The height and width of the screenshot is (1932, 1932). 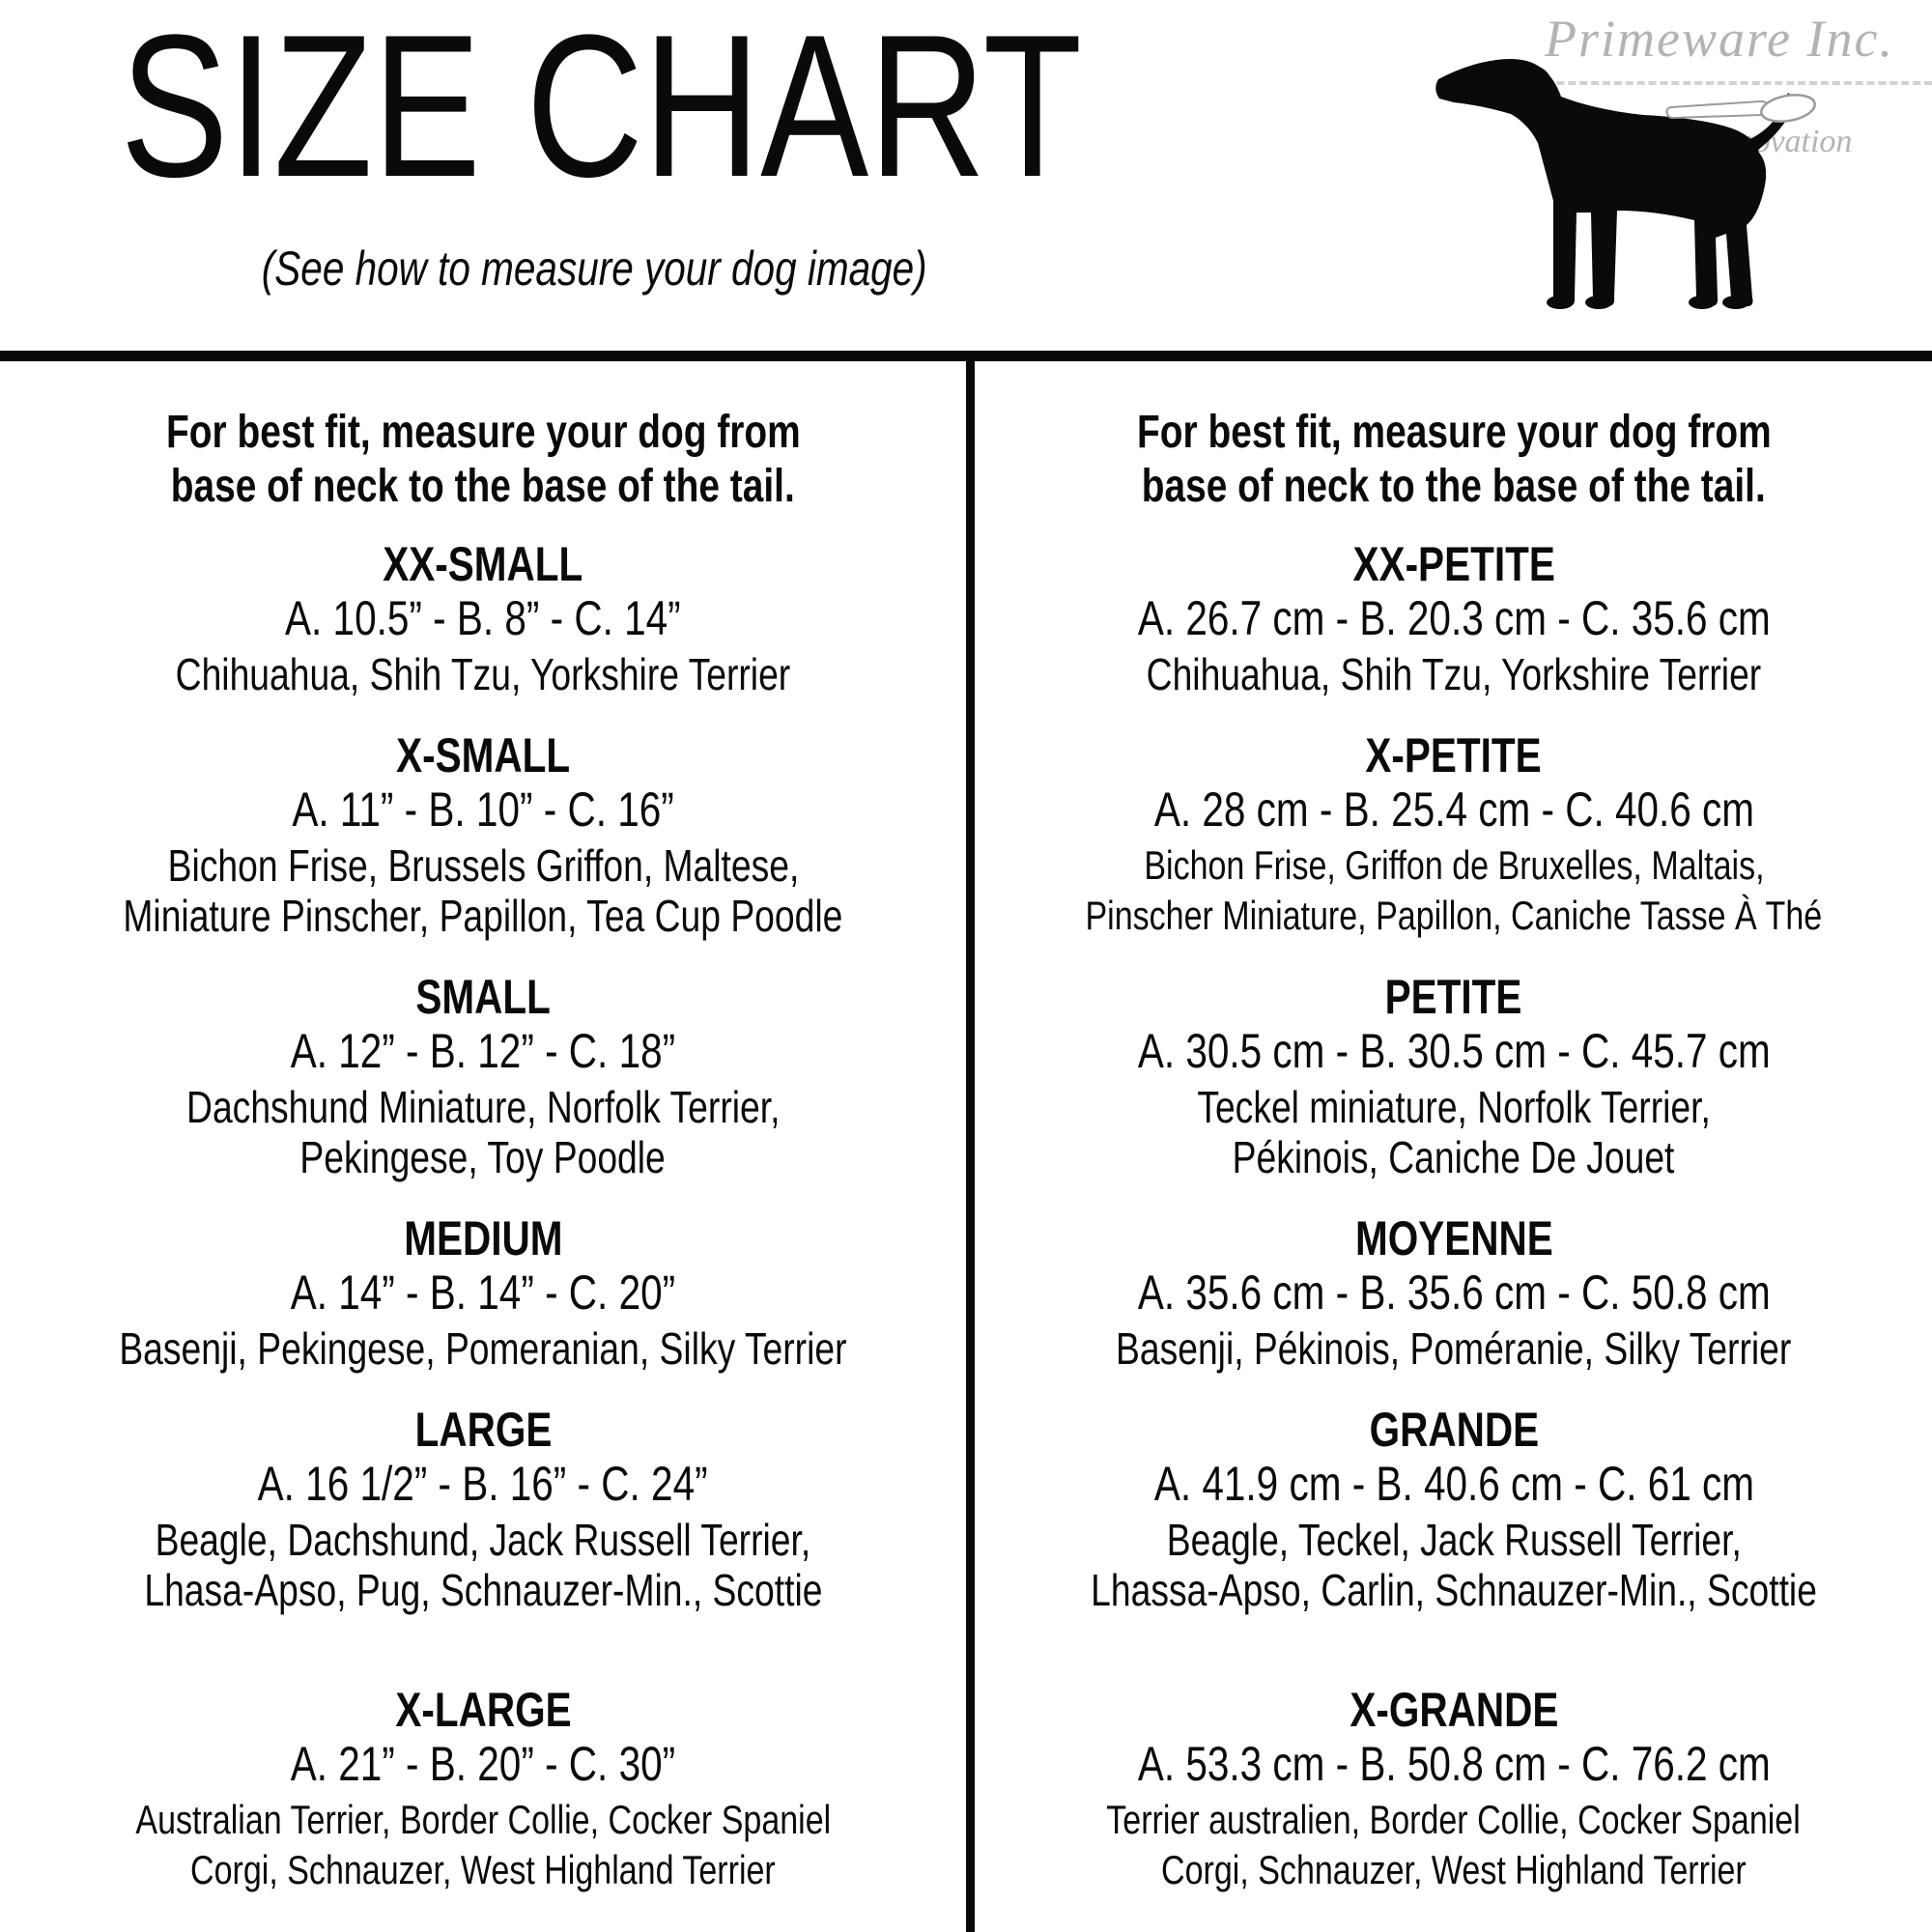 What do you see at coordinates (483, 564) in the screenshot?
I see `size-name: XX-SMALL` at bounding box center [483, 564].